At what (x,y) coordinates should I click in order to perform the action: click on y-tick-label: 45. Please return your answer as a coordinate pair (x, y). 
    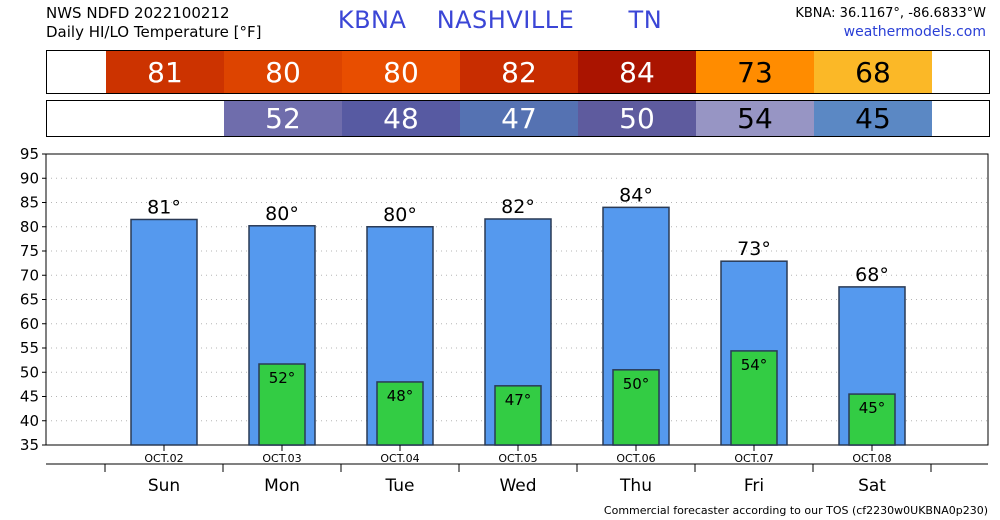
    Looking at the image, I should click on (29, 397).